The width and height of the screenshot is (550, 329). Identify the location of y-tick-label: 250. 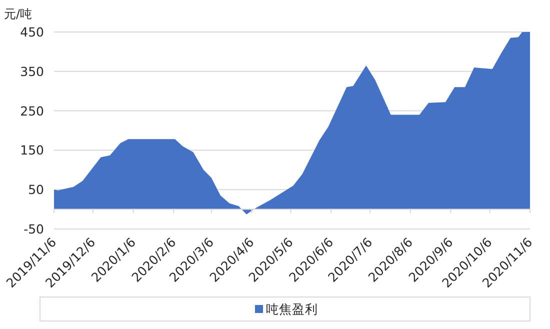
(32, 110).